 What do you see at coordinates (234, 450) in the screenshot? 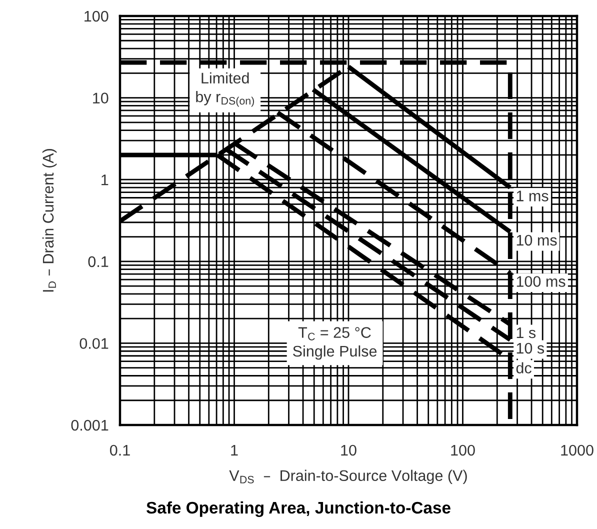
I see `x-tick-label: 1` at bounding box center [234, 450].